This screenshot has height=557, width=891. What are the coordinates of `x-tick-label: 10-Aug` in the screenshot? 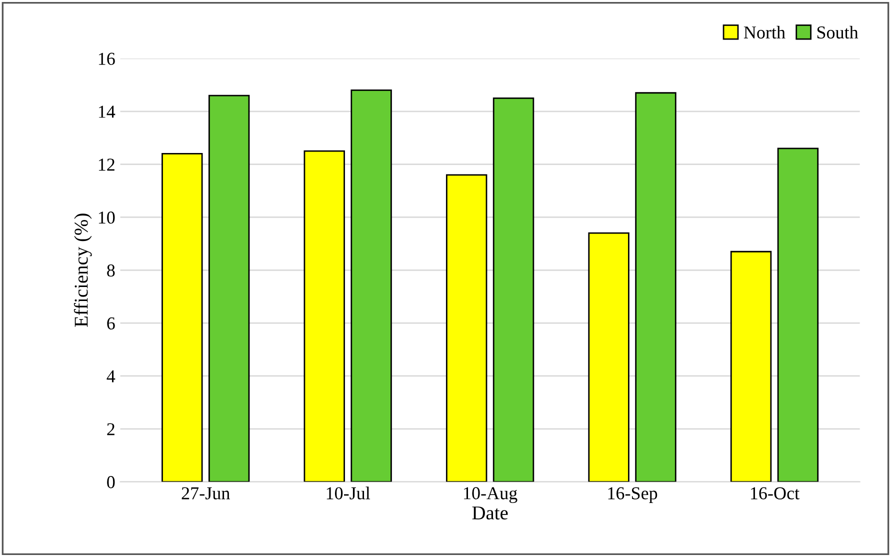 It's located at (491, 495).